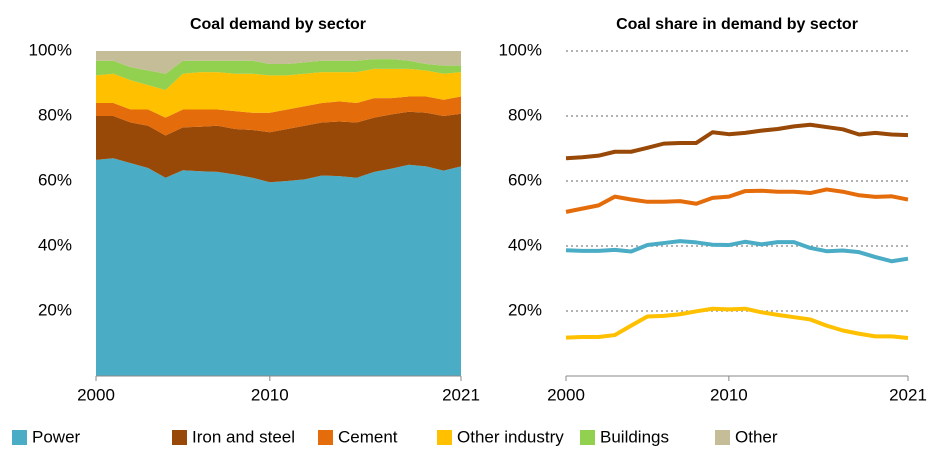 The width and height of the screenshot is (948, 456). What do you see at coordinates (278, 24) in the screenshot?
I see `chart-title: Coal demand by sector` at bounding box center [278, 24].